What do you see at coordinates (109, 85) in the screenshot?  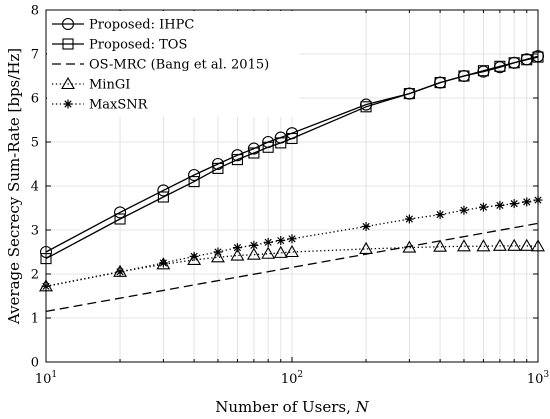 I see `legend-label: MinGI` at bounding box center [109, 85].